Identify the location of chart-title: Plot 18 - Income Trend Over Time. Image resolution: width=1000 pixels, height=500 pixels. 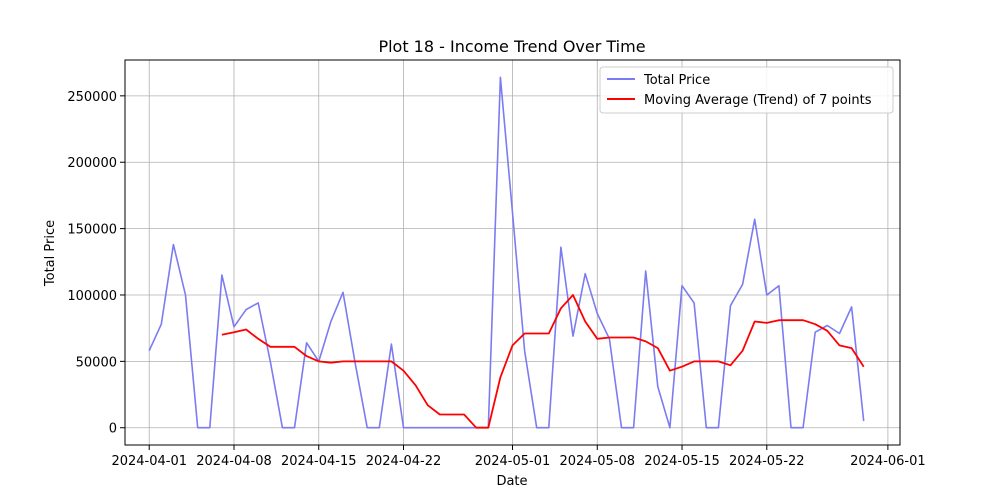
(511, 46).